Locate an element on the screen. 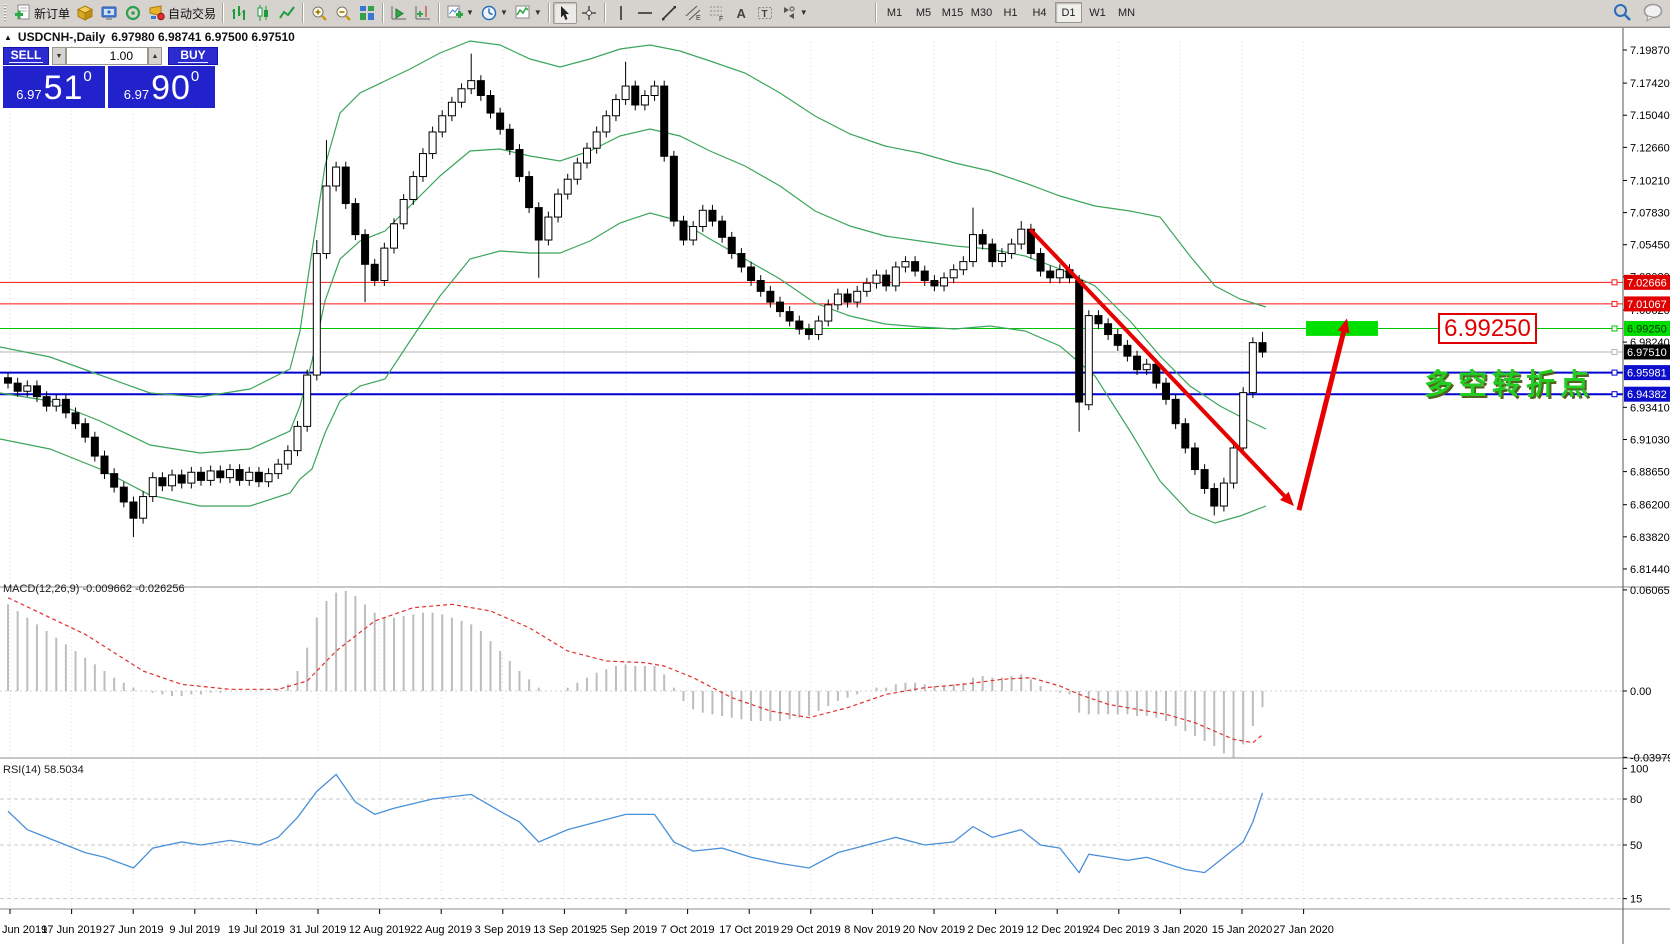 The height and width of the screenshot is (944, 1670). price-tick-label: 6.88650 is located at coordinates (1650, 473).